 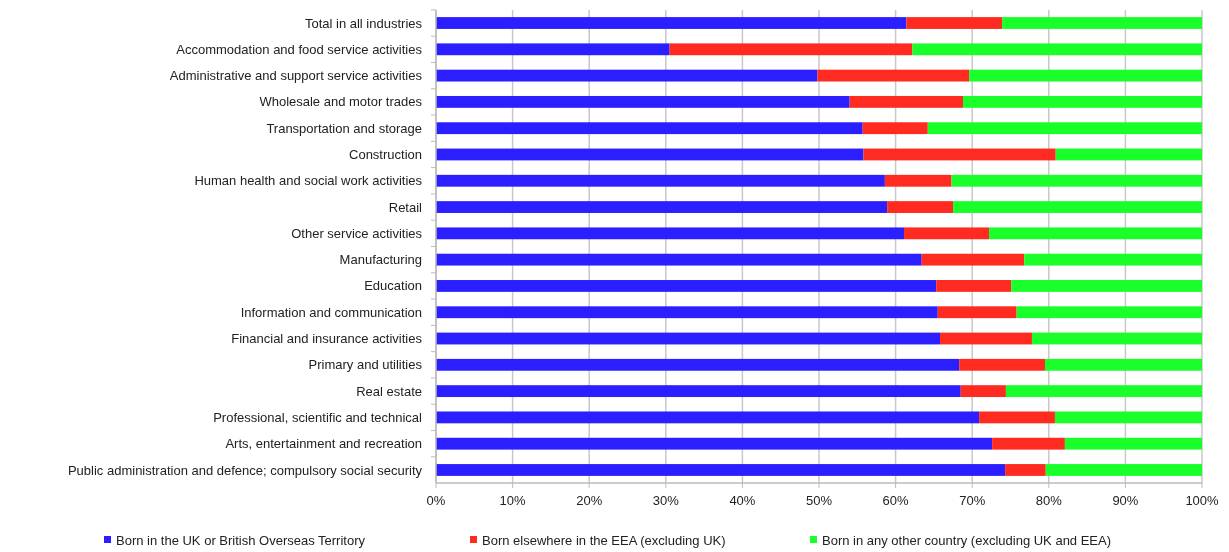 What do you see at coordinates (1202, 500) in the screenshot?
I see `x-tick-label: 100%` at bounding box center [1202, 500].